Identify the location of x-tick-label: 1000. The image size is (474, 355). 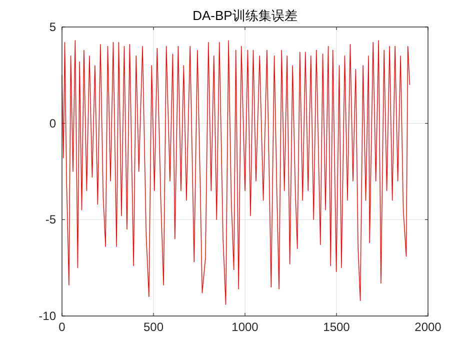
(245, 327).